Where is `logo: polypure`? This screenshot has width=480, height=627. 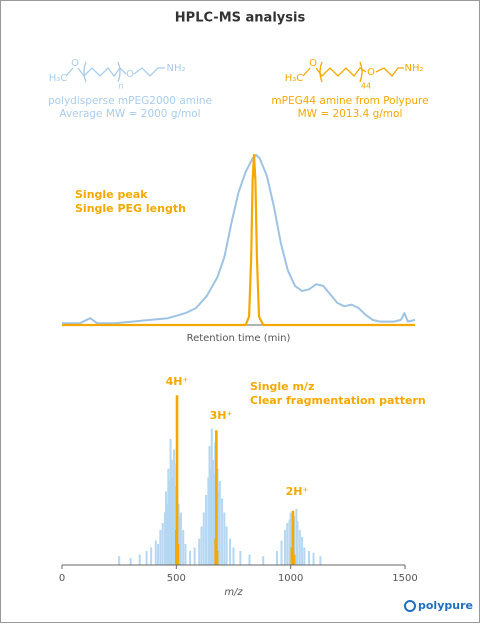 logo: polypure is located at coordinates (445, 605).